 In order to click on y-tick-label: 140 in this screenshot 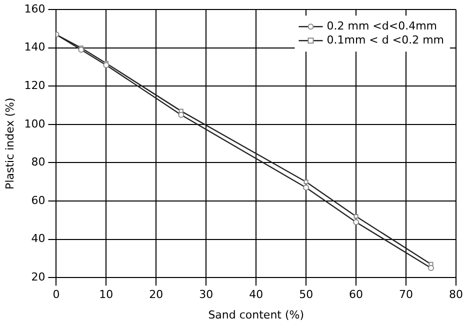, I will do `click(35, 47)`.